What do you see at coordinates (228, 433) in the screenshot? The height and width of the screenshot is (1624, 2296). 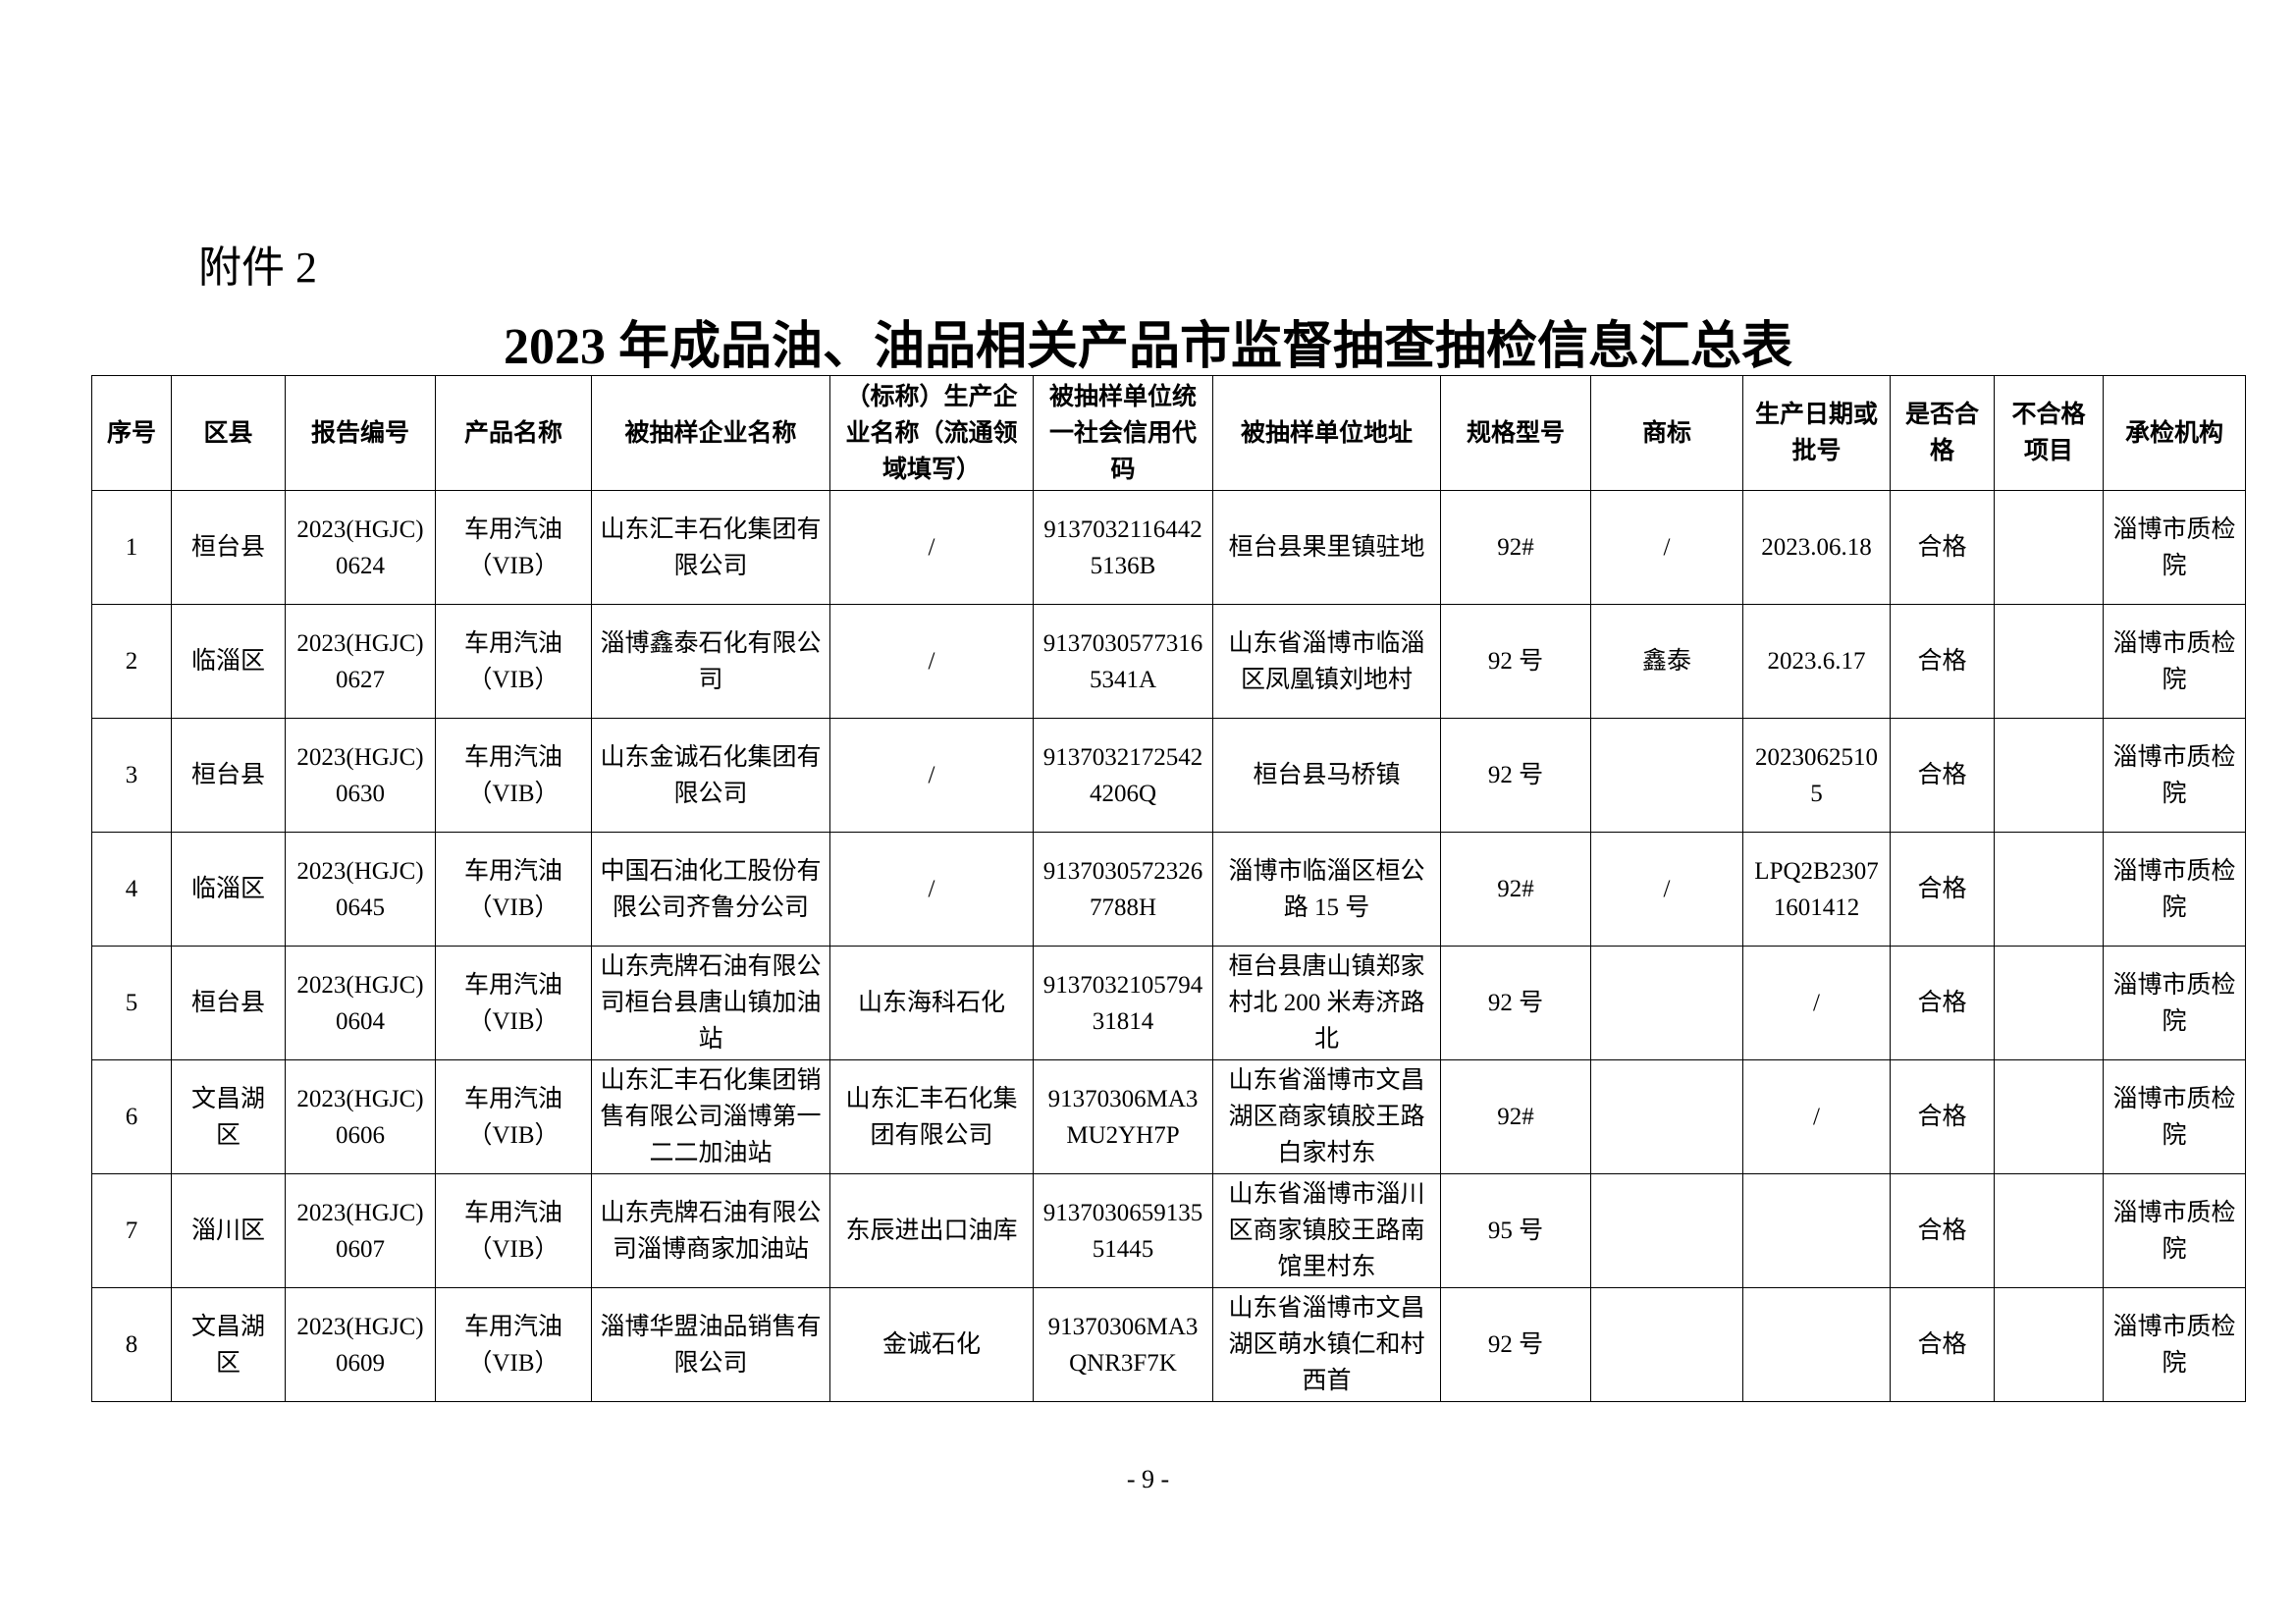 I see `column-header: 区县` at bounding box center [228, 433].